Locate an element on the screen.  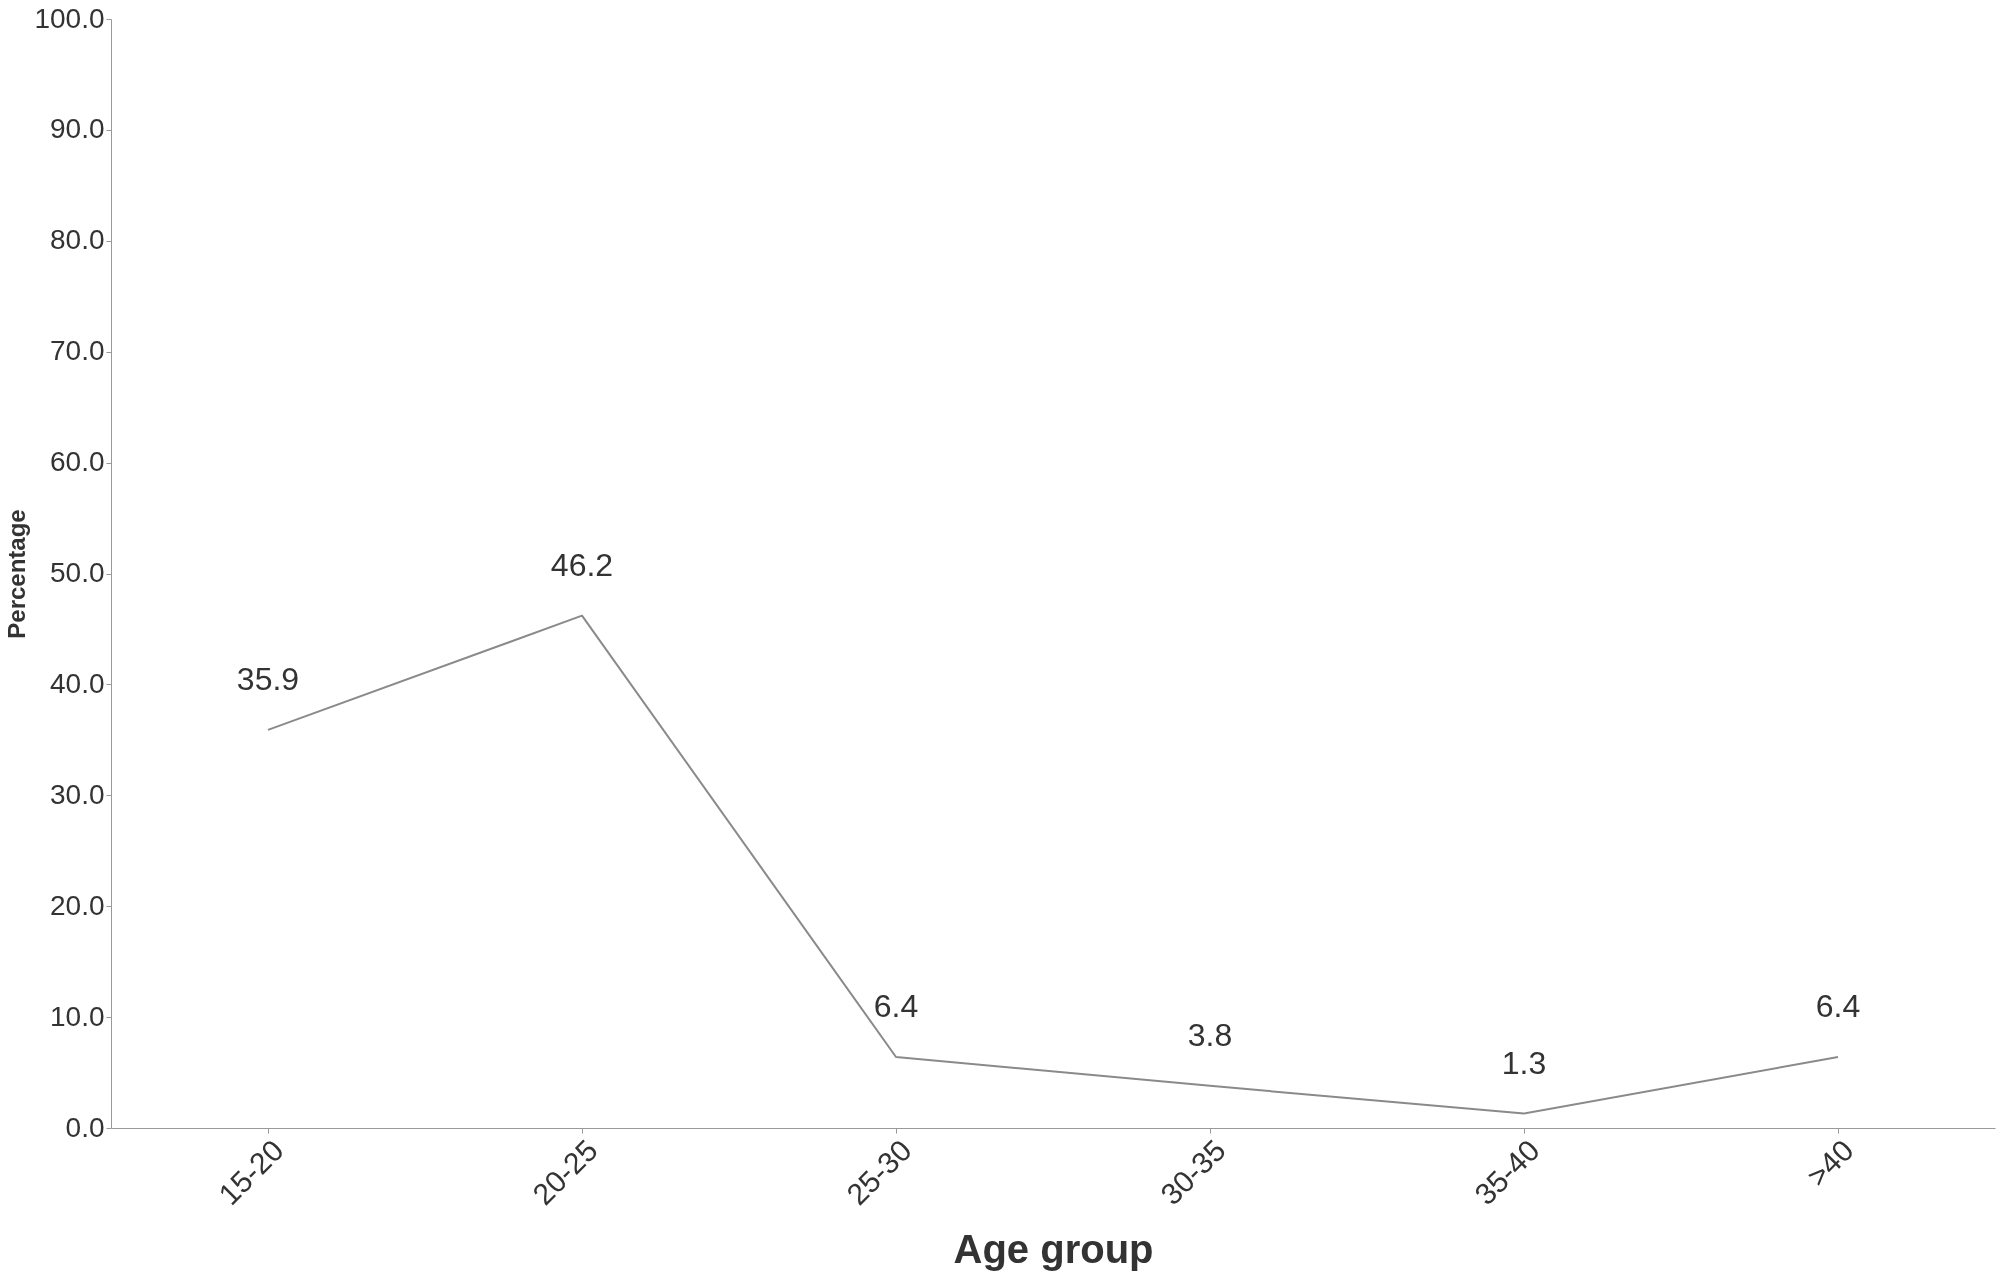
y-tick-label: 10.0 is located at coordinates (77, 1016).